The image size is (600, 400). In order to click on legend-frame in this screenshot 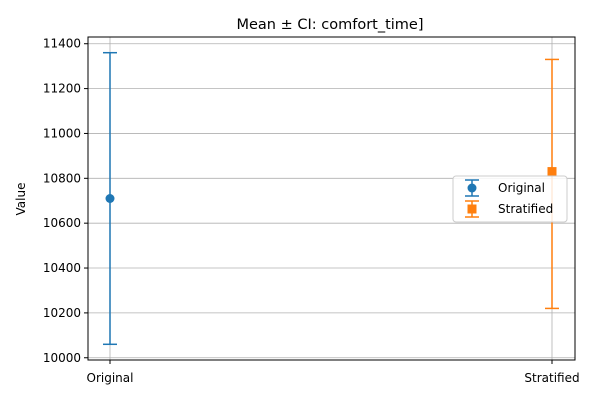, I will do `click(510, 199)`.